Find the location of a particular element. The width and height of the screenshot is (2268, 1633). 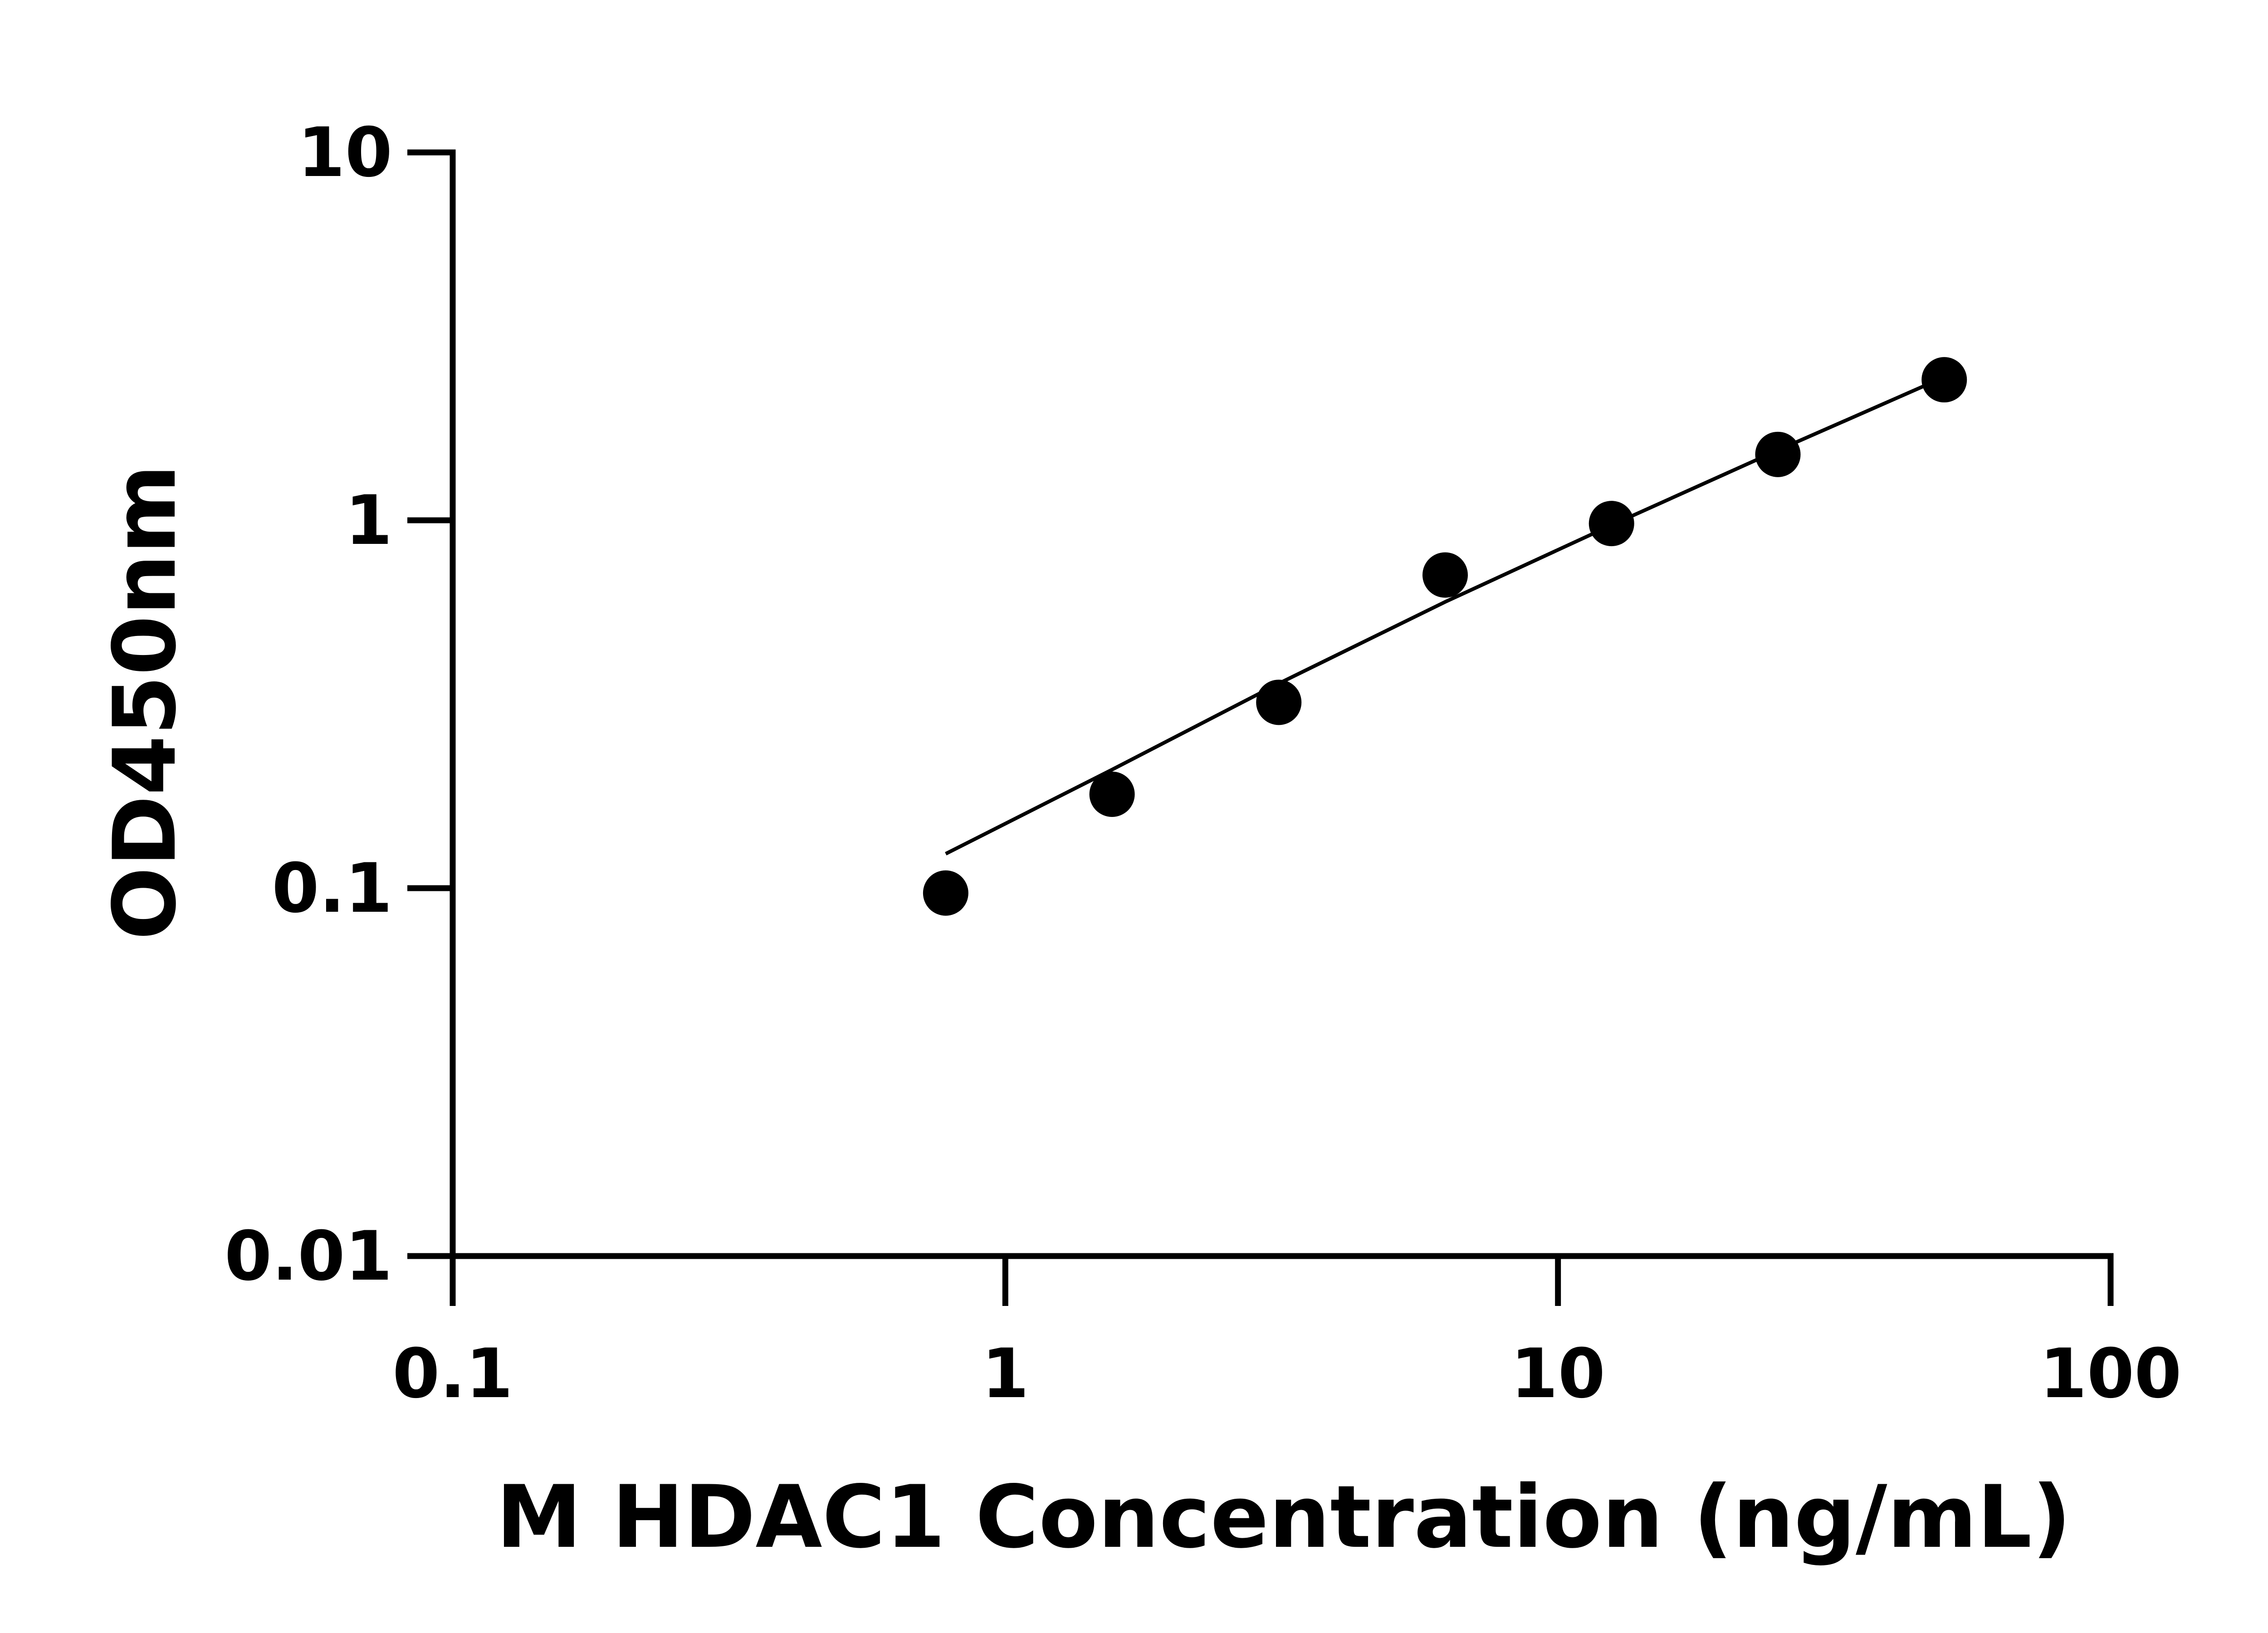

x-tick-label: 0.1 is located at coordinates (453, 1374).